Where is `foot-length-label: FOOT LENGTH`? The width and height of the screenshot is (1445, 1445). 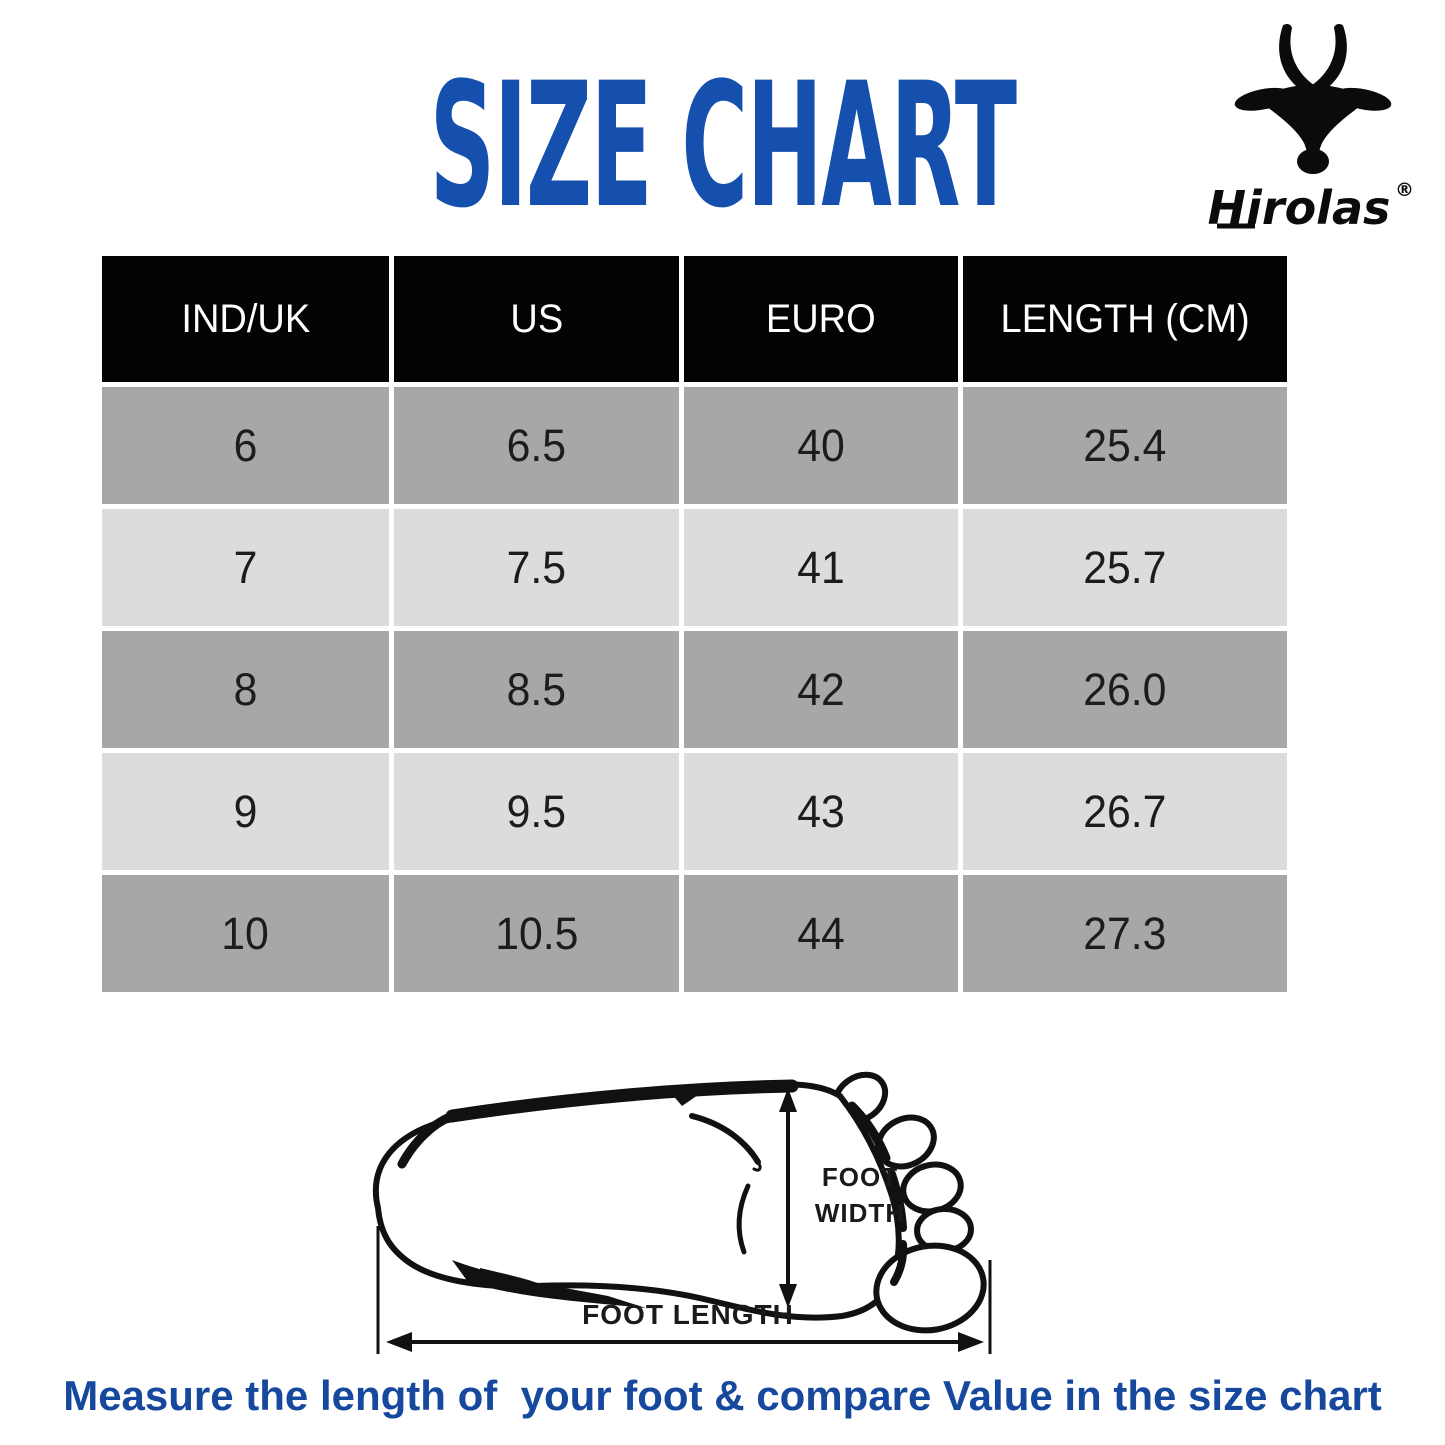
foot-length-label: FOOT LENGTH is located at coordinates (688, 1314).